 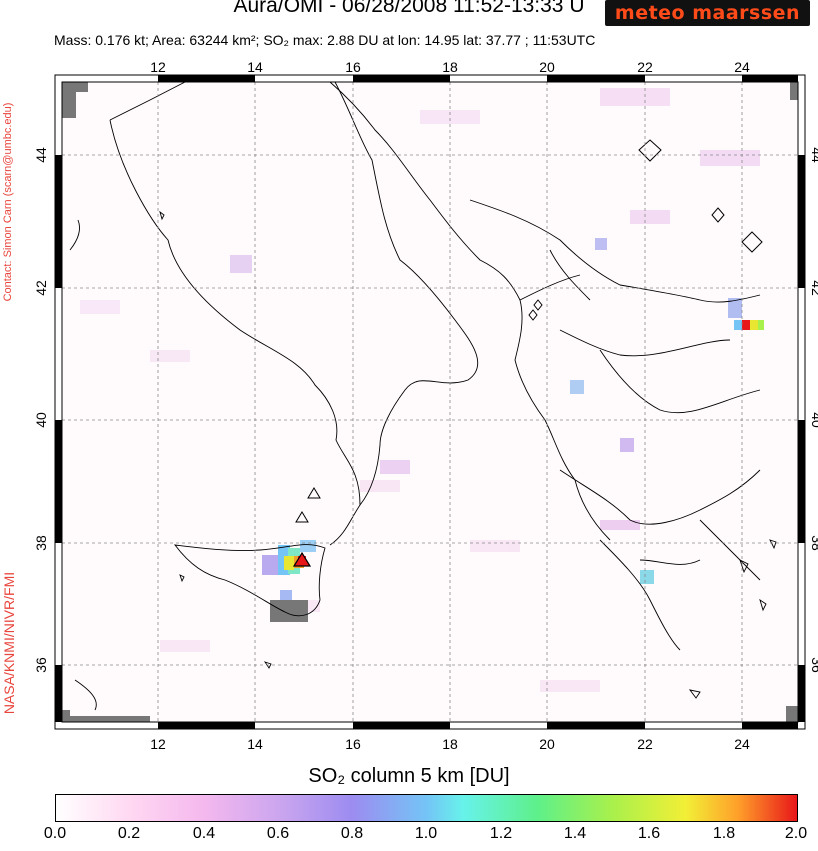 What do you see at coordinates (75, 235) in the screenshot?
I see `island-coast` at bounding box center [75, 235].